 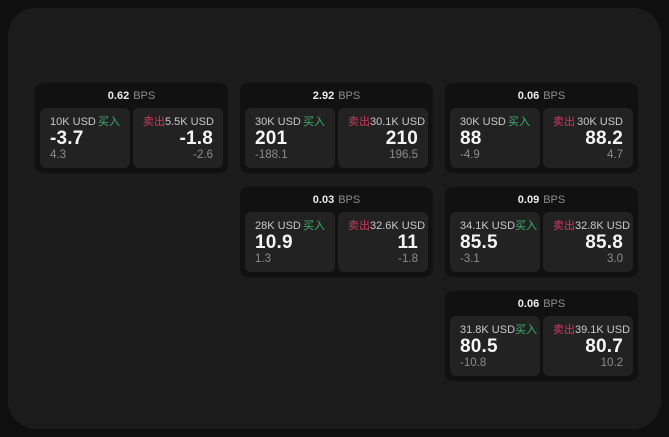 What do you see at coordinates (603, 226) in the screenshot?
I see `sell-amount: 32.8K USD` at bounding box center [603, 226].